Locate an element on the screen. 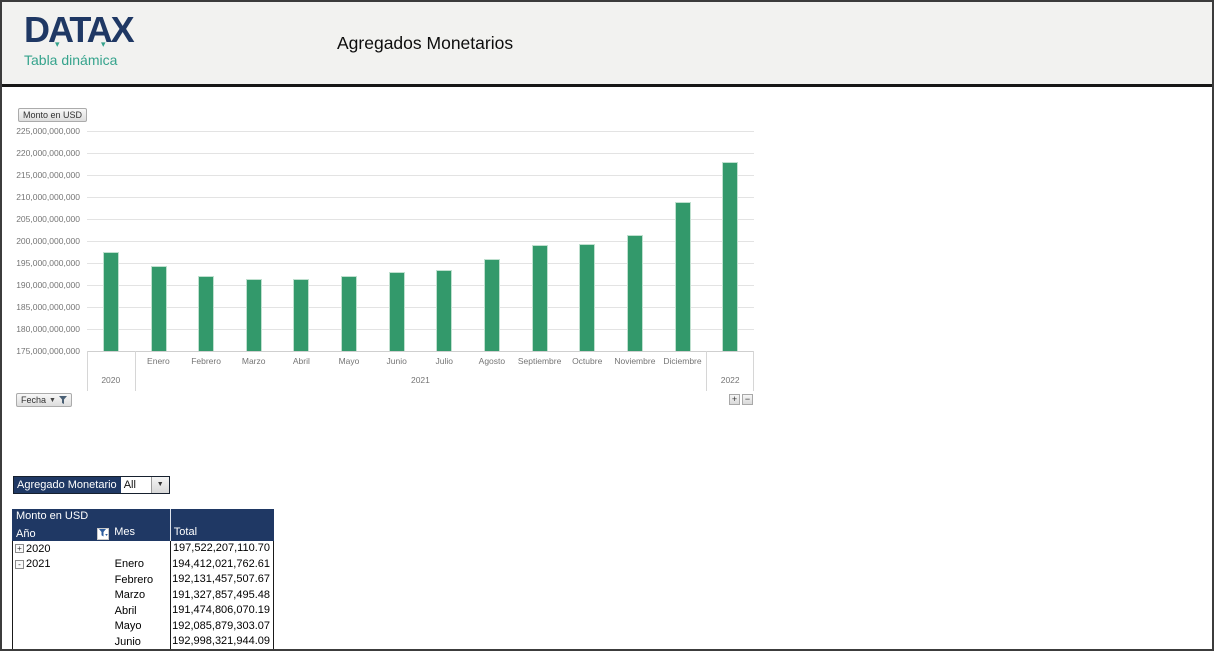  x-axis-month-label: Febrero is located at coordinates (206, 361).